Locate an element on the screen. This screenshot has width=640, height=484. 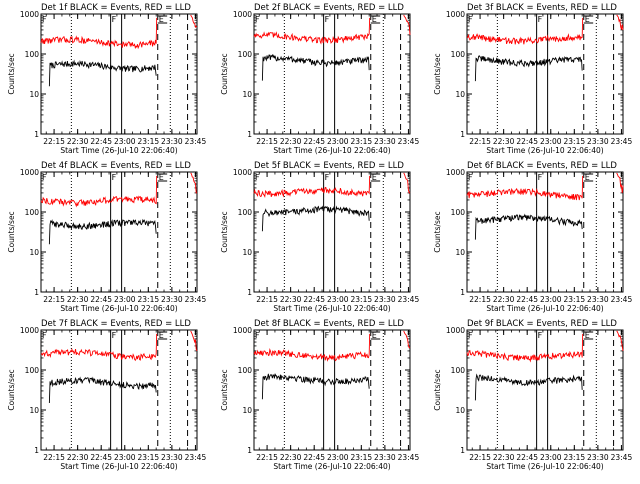
panel-title: Det 8f BLACK = Events, RED = LLD is located at coordinates (329, 324).